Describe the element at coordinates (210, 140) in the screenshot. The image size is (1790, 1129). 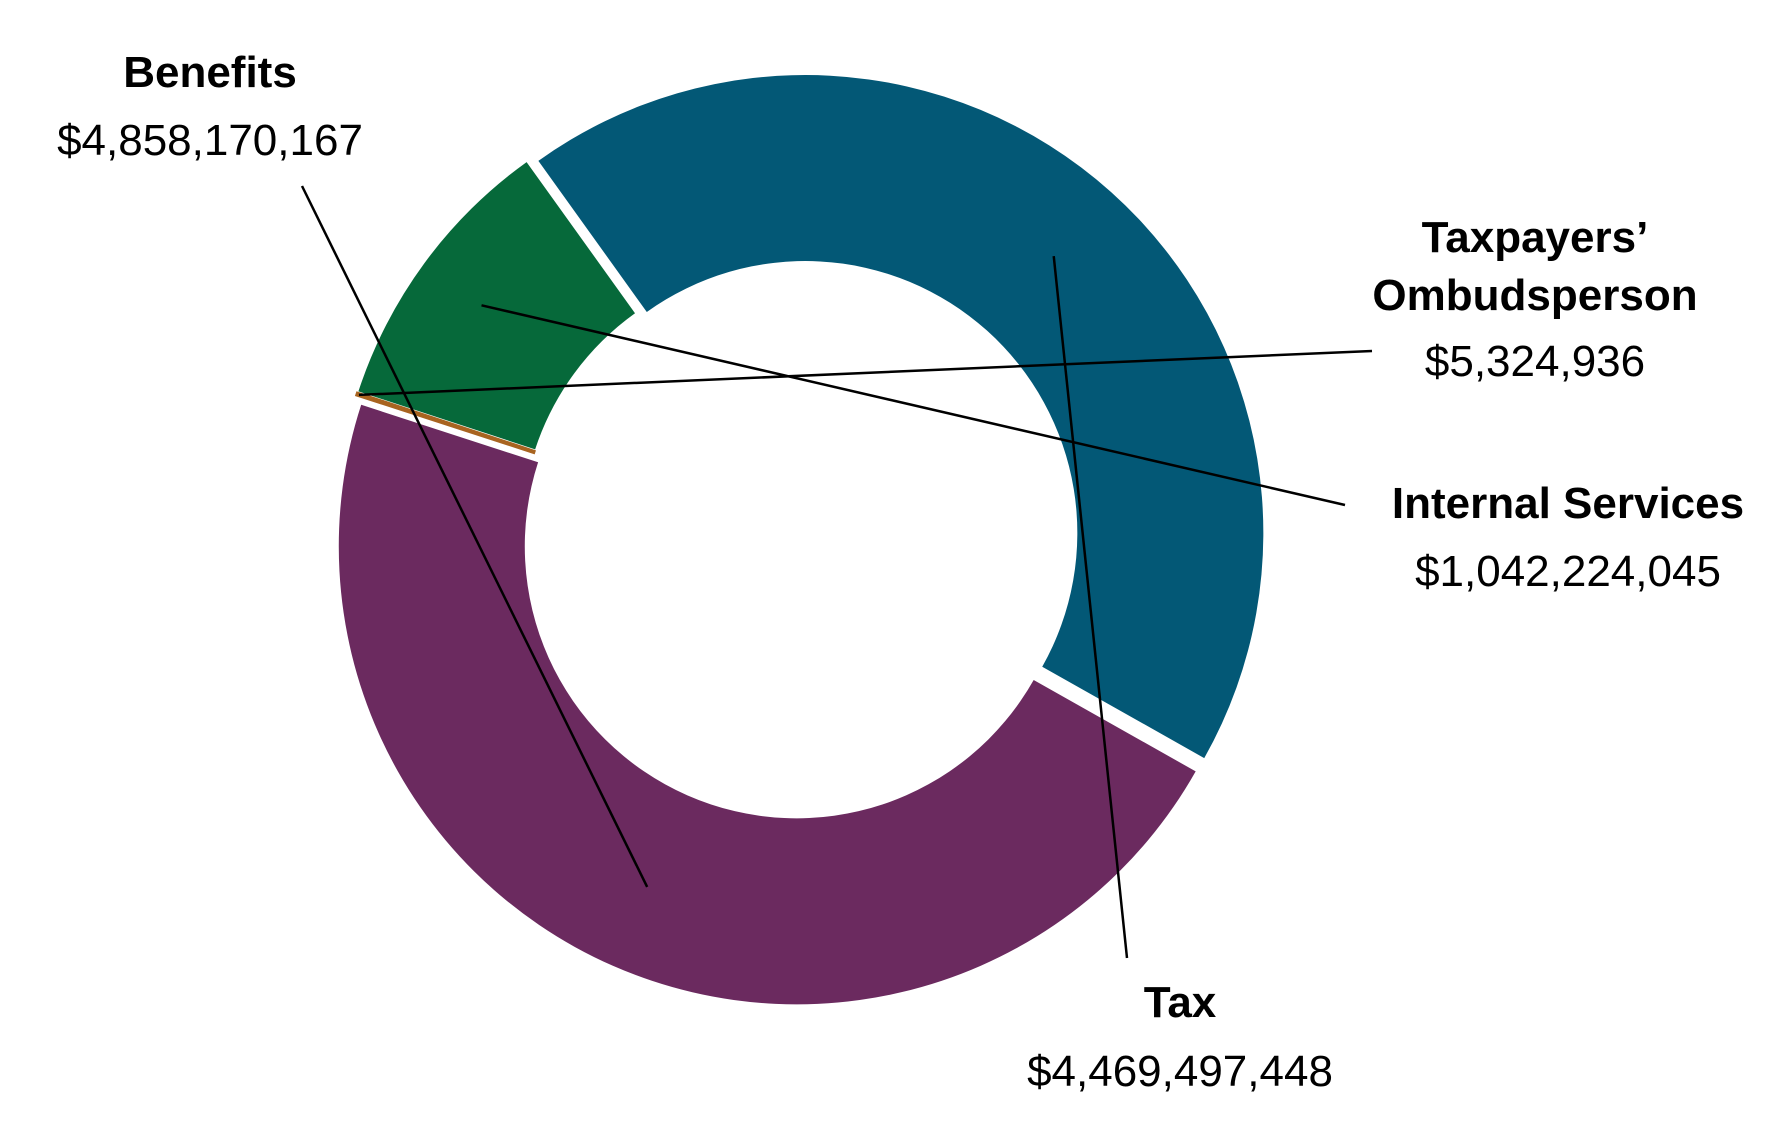
I see `slice-value-benefits: $4,858,170,167` at that location.